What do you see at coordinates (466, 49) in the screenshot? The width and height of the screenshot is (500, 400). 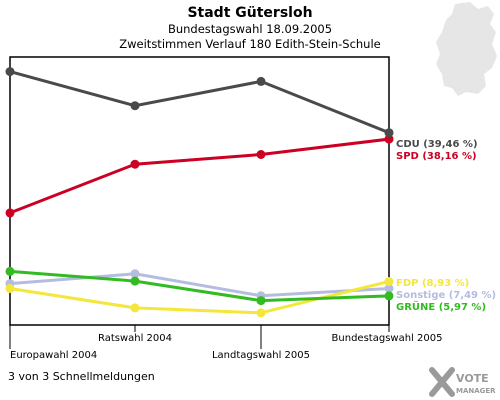 I see `germany-map-icon` at bounding box center [466, 49].